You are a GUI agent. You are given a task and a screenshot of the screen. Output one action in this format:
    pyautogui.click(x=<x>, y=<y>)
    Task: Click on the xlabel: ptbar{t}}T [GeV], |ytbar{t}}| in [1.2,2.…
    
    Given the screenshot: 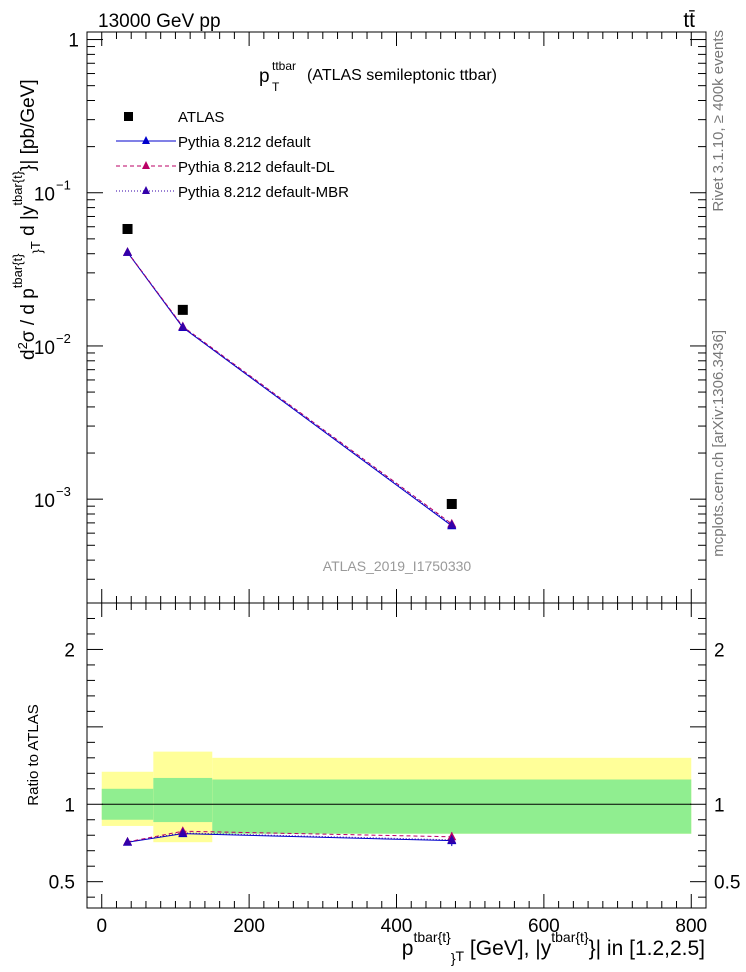 What is the action you would take?
    pyautogui.click(x=553, y=947)
    